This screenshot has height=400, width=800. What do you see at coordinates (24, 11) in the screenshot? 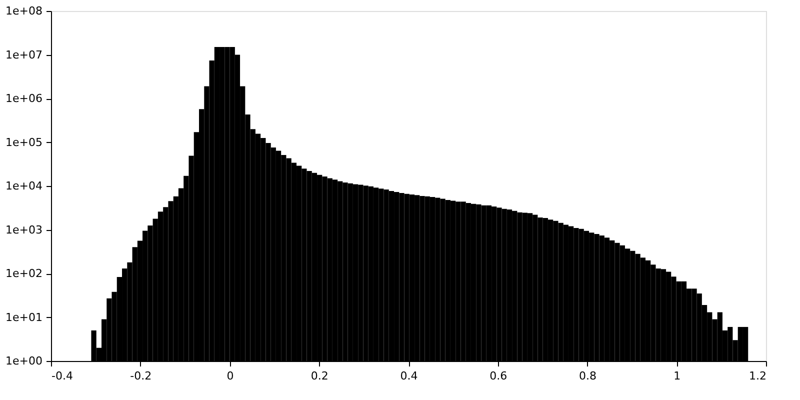
I see `y-tick-label: 1e+08` at bounding box center [24, 11].